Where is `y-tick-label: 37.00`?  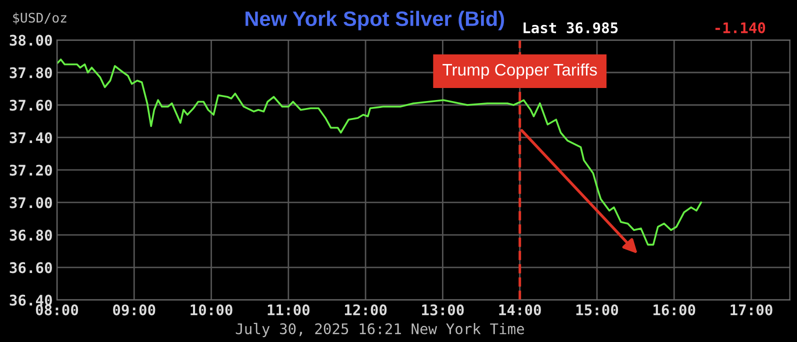 y-tick-label: 37.00 is located at coordinates (31, 202).